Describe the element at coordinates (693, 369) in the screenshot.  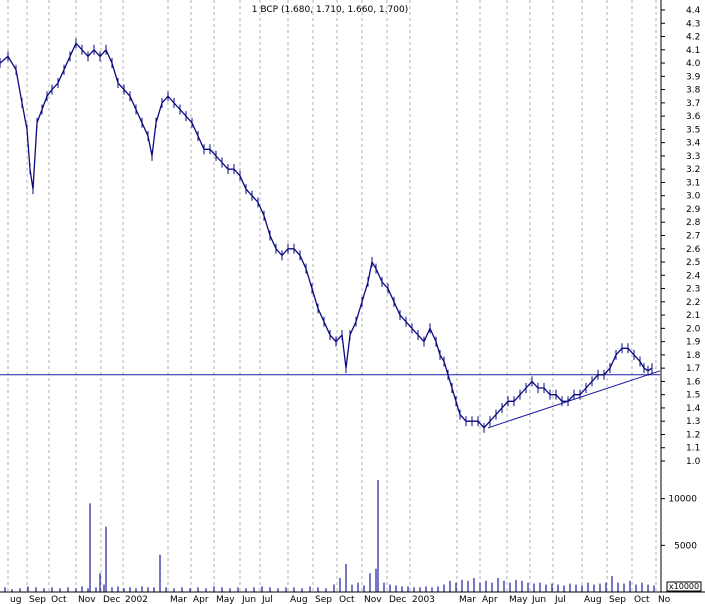
I see `price-tick-label: 1.7` at that location.